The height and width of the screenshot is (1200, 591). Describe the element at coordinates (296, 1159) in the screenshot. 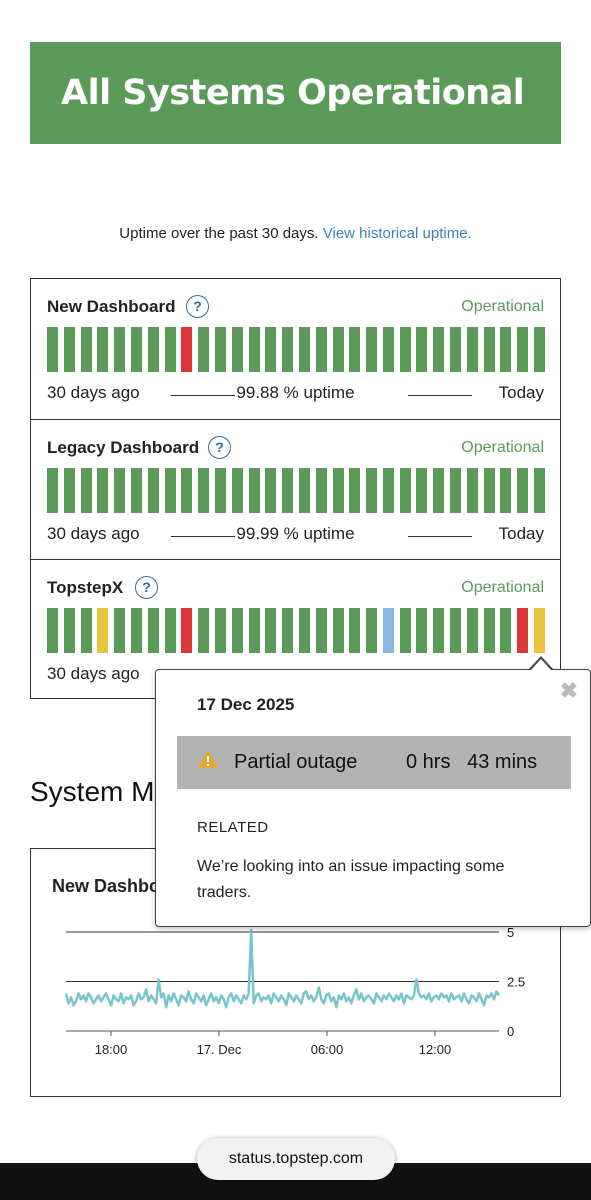

I see `address-bar: status.topstep.com` at that location.